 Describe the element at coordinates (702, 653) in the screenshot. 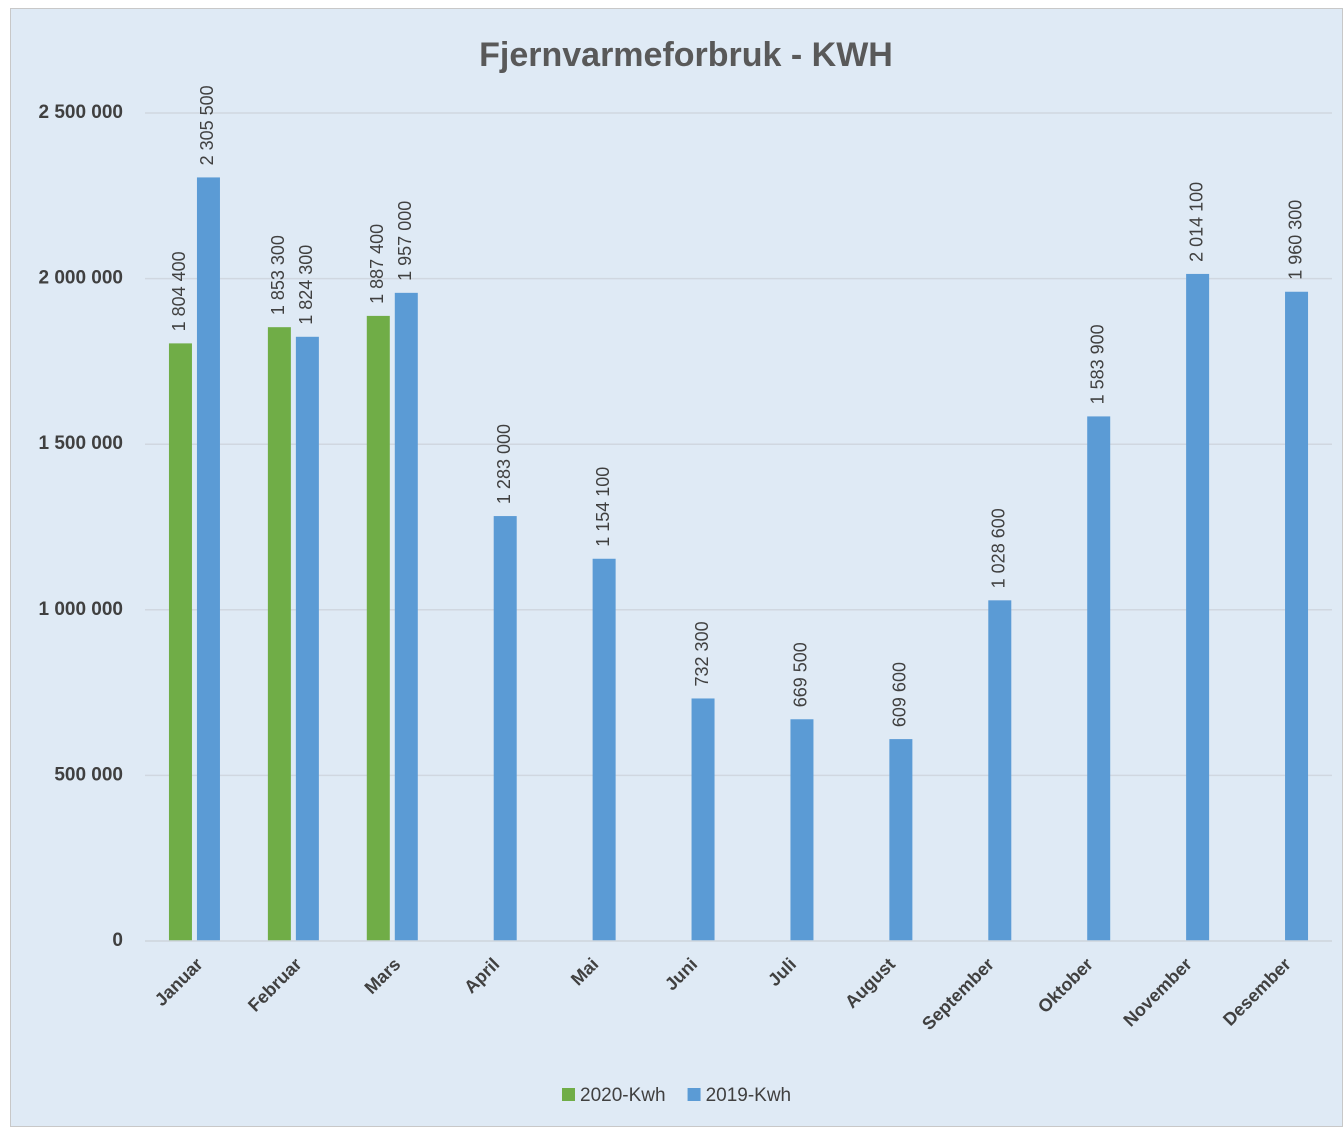

I see `data-label: 732 300` at that location.